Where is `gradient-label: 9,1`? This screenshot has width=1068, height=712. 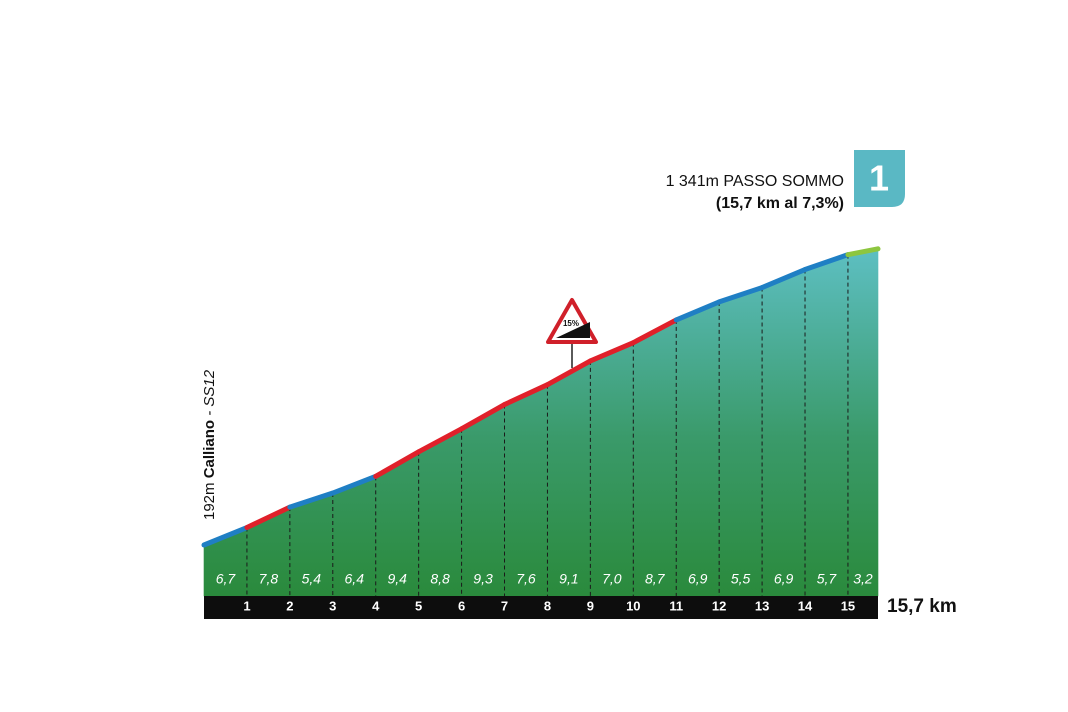 gradient-label: 9,1 is located at coordinates (568, 579).